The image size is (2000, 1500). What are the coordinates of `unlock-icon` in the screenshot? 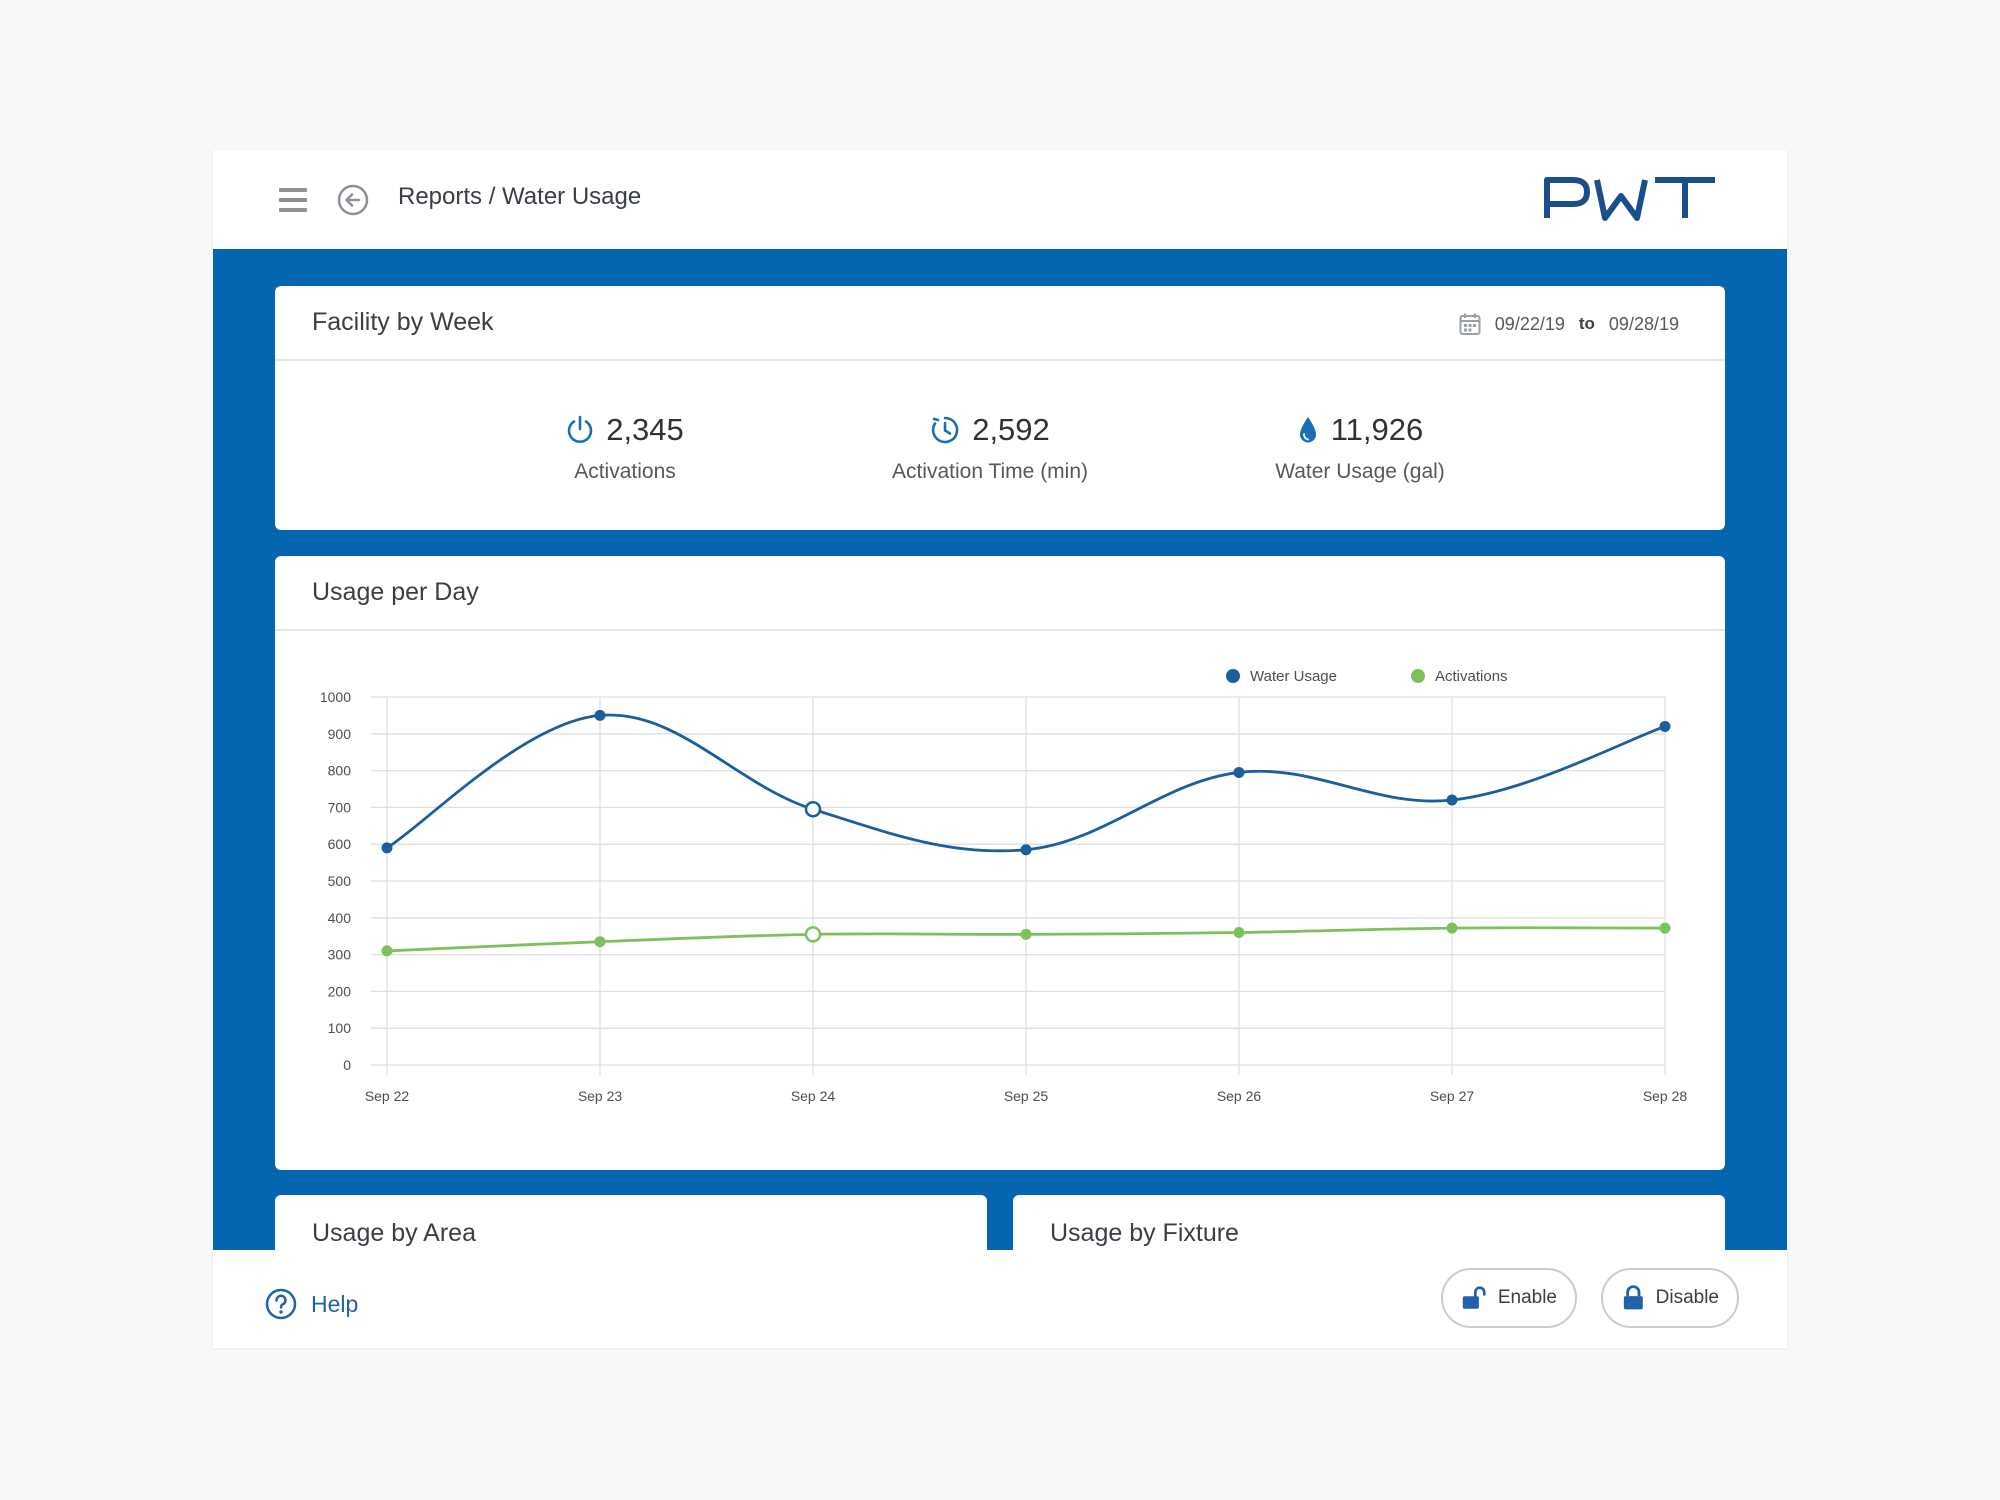 It's located at (1474, 1297).